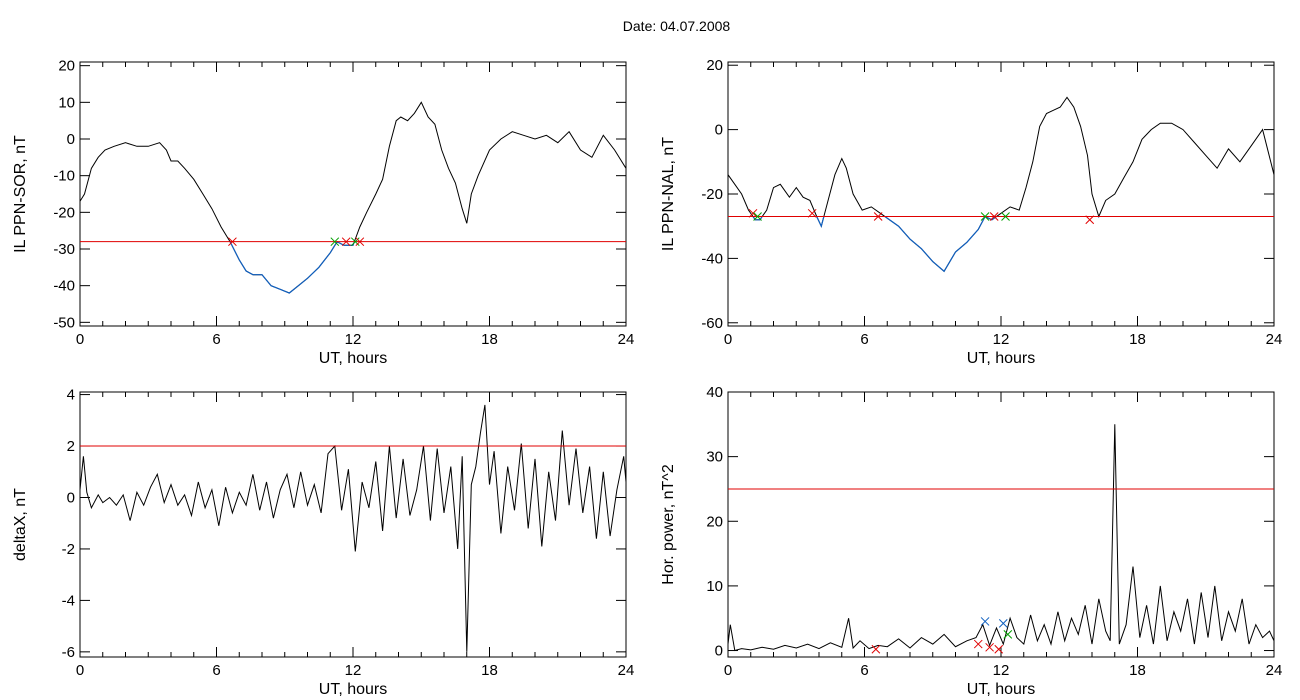 This screenshot has width=1300, height=700. I want to click on y-tick-label: -4, so click(68, 600).